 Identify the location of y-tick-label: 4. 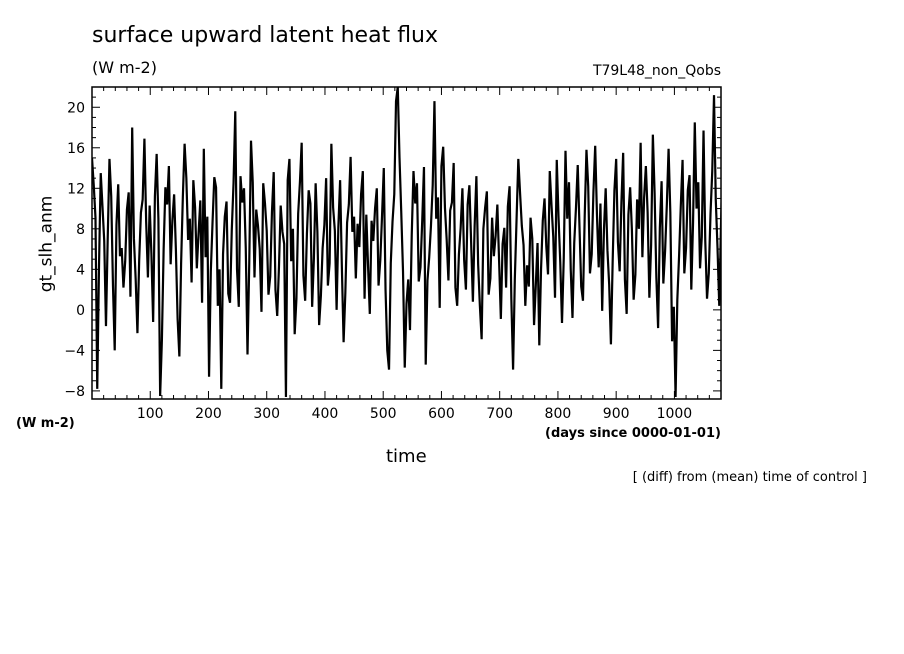
(80, 270).